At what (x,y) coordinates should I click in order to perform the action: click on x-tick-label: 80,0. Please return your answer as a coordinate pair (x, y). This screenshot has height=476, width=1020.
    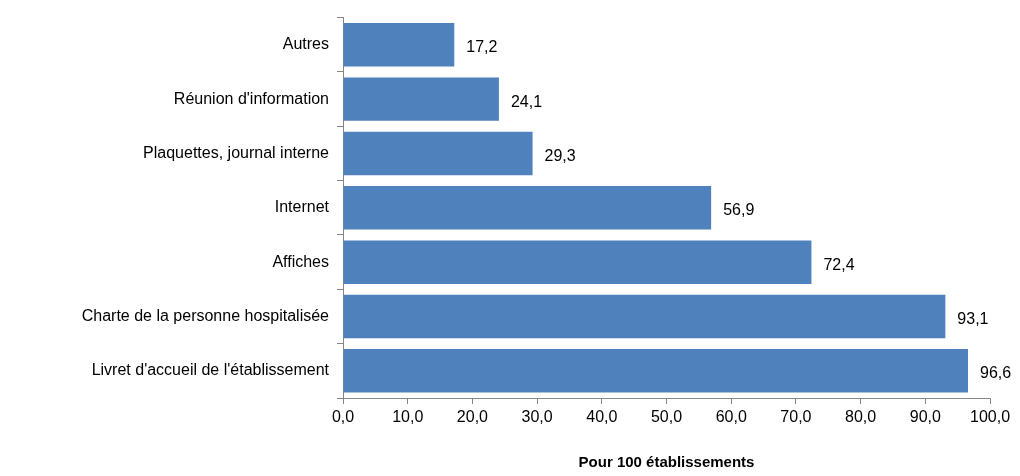
    Looking at the image, I should click on (861, 417).